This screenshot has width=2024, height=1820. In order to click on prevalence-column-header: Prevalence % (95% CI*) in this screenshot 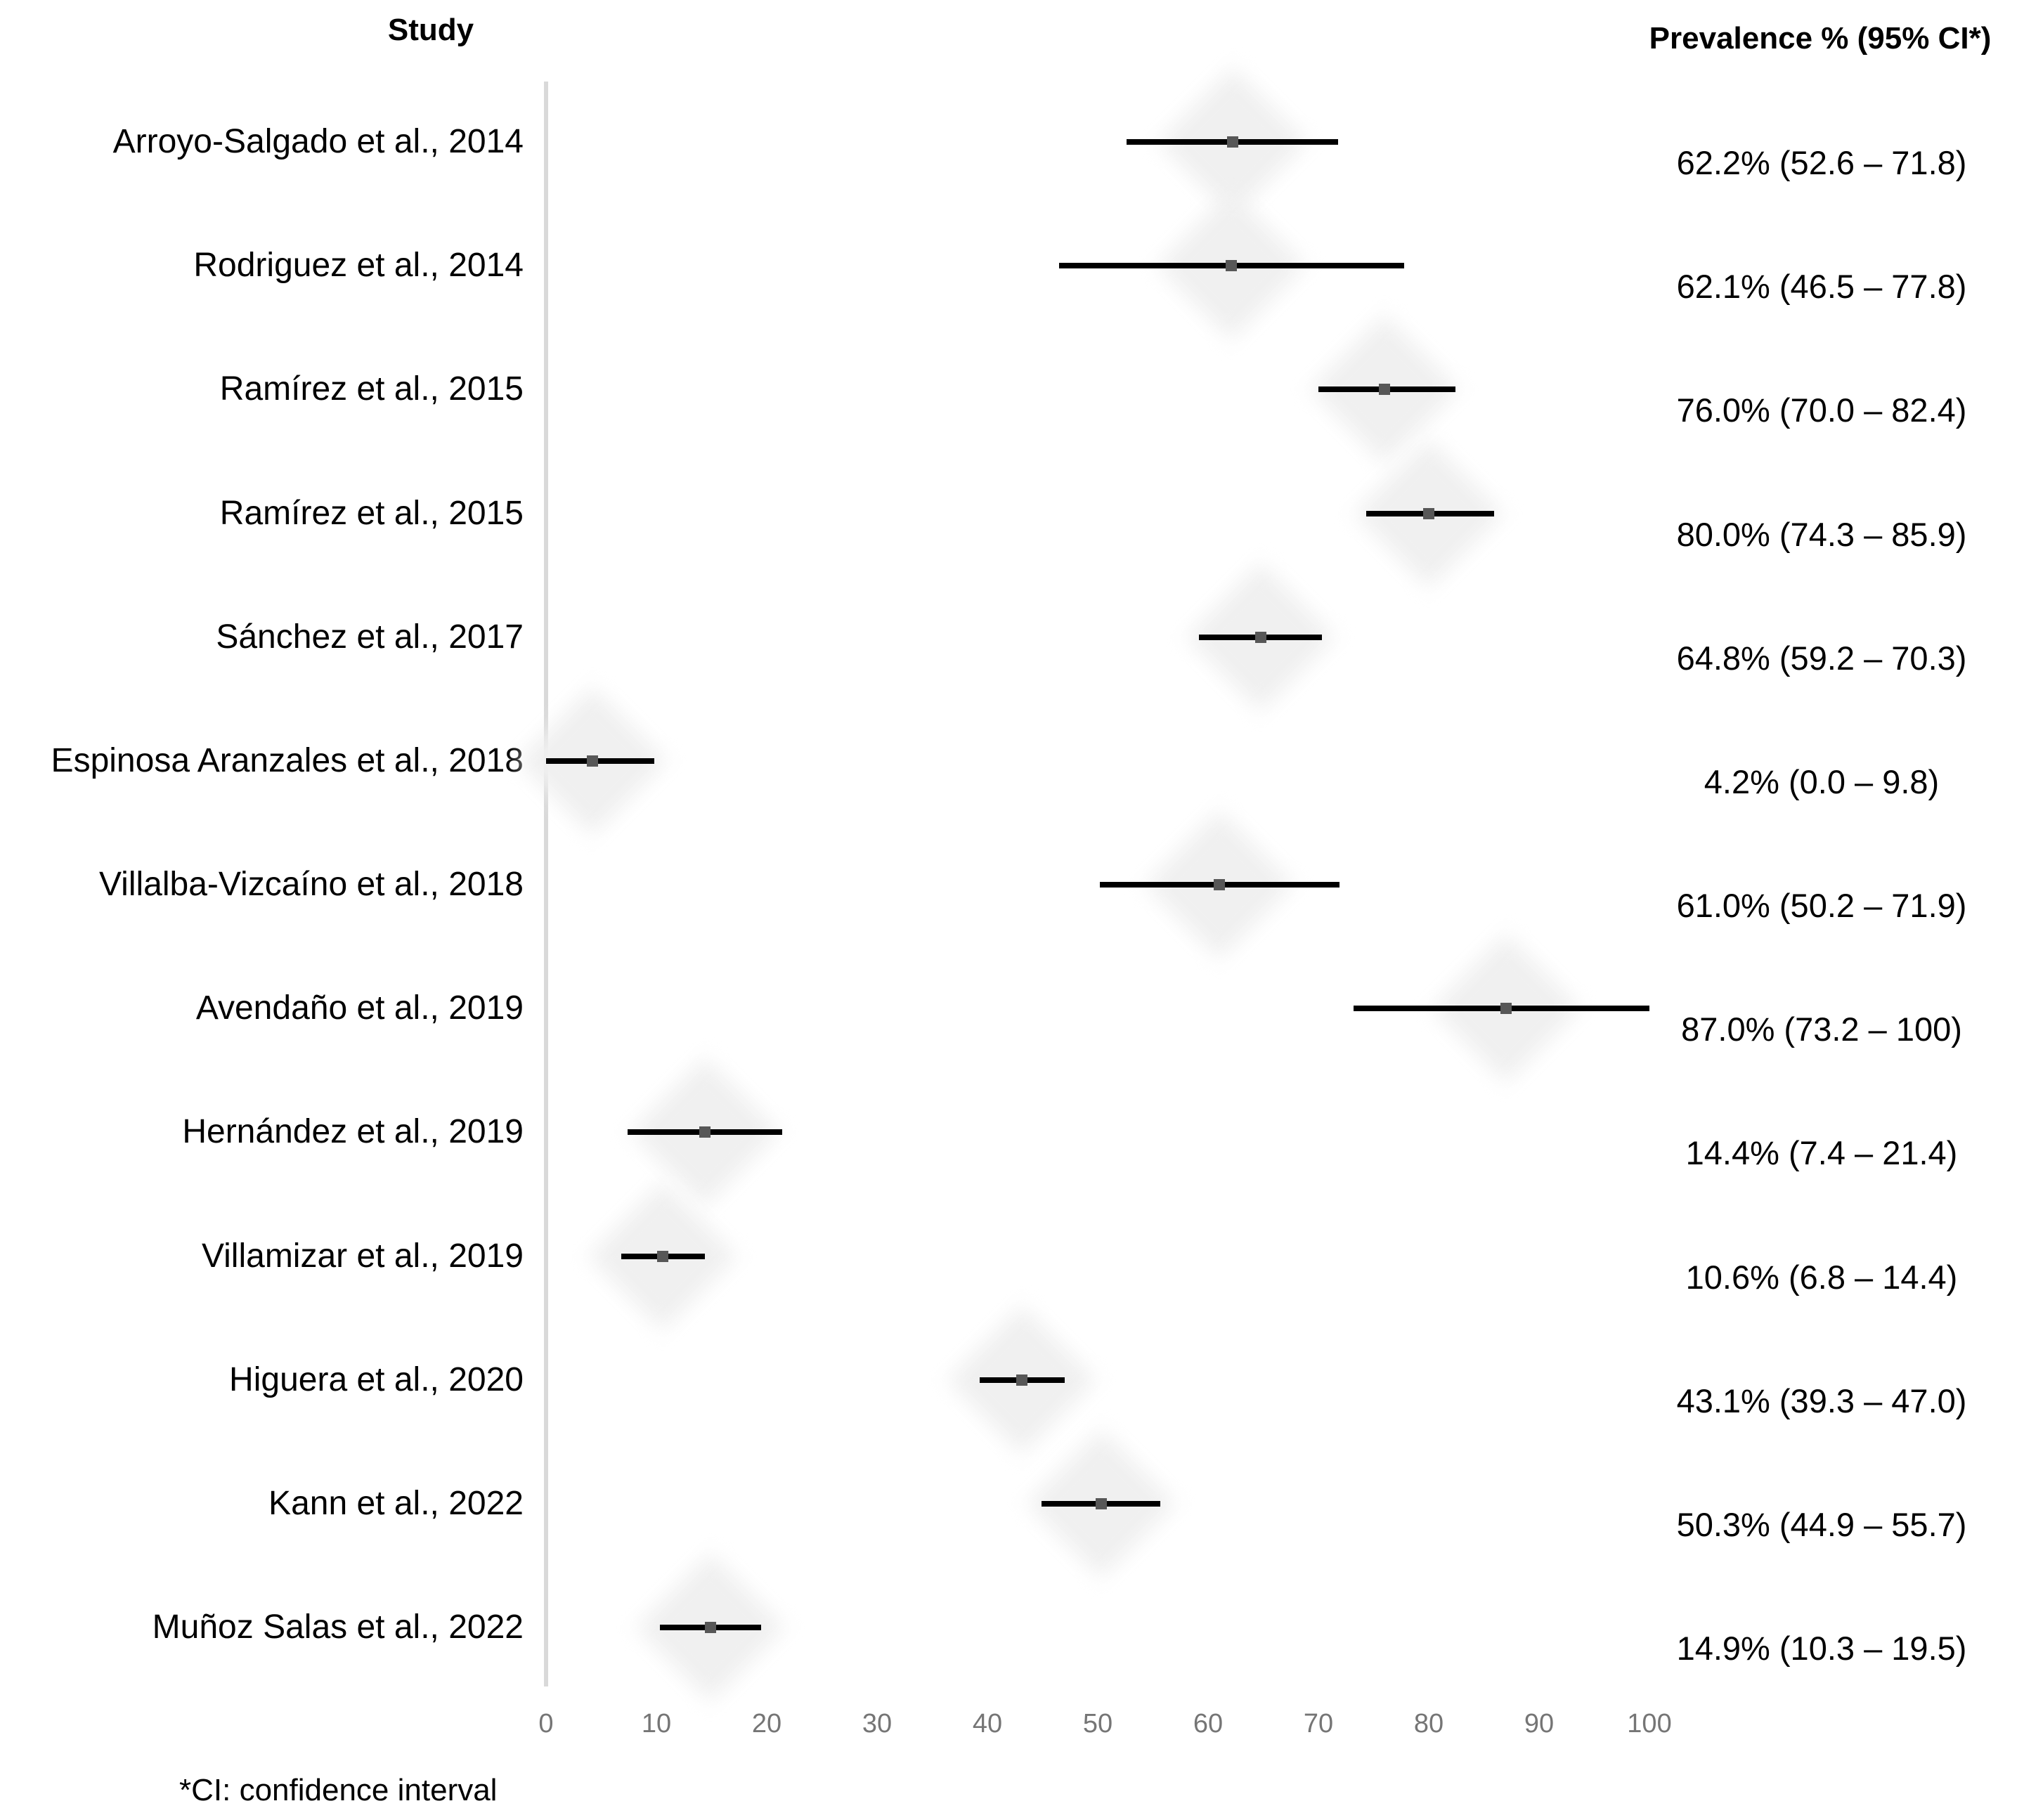, I will do `click(1820, 38)`.